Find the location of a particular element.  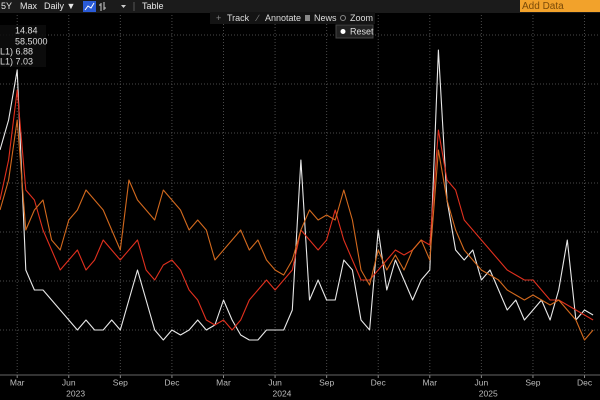

table-button: Table is located at coordinates (153, 6).